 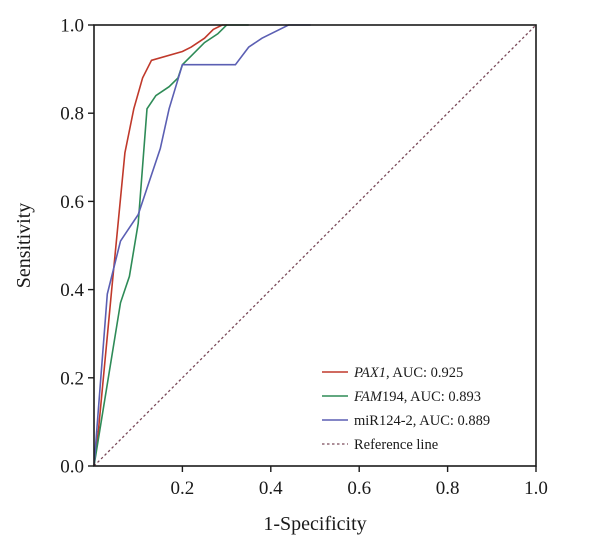 What do you see at coordinates (72, 26) in the screenshot?
I see `y-tick-label: 1.0` at bounding box center [72, 26].